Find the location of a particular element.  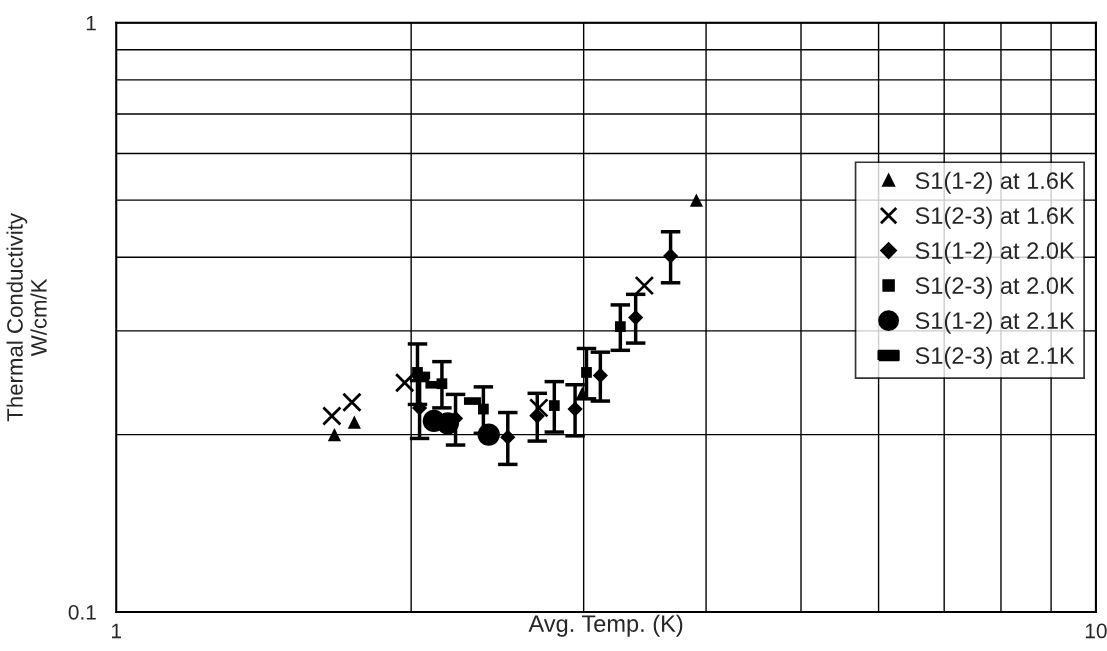

y-axis-title: Thermal Conductivity W/cm/K is located at coordinates (26, 317).